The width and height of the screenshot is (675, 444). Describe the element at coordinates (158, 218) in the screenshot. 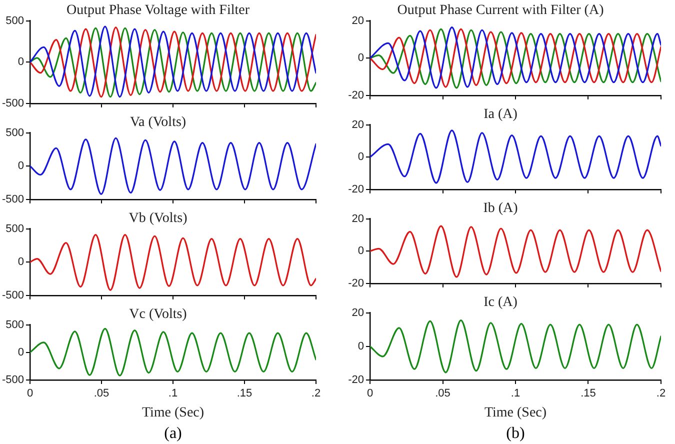

I see `chart-title: Vb (Volts)` at that location.